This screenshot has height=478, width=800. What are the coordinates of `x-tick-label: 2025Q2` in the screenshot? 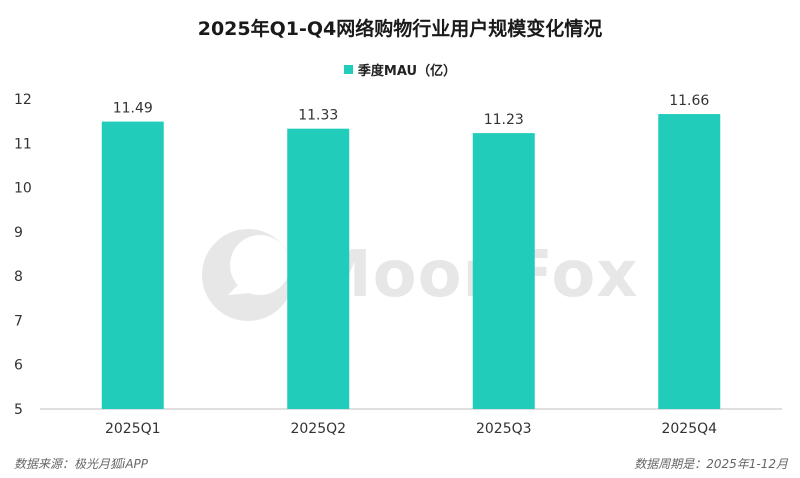 It's located at (318, 429).